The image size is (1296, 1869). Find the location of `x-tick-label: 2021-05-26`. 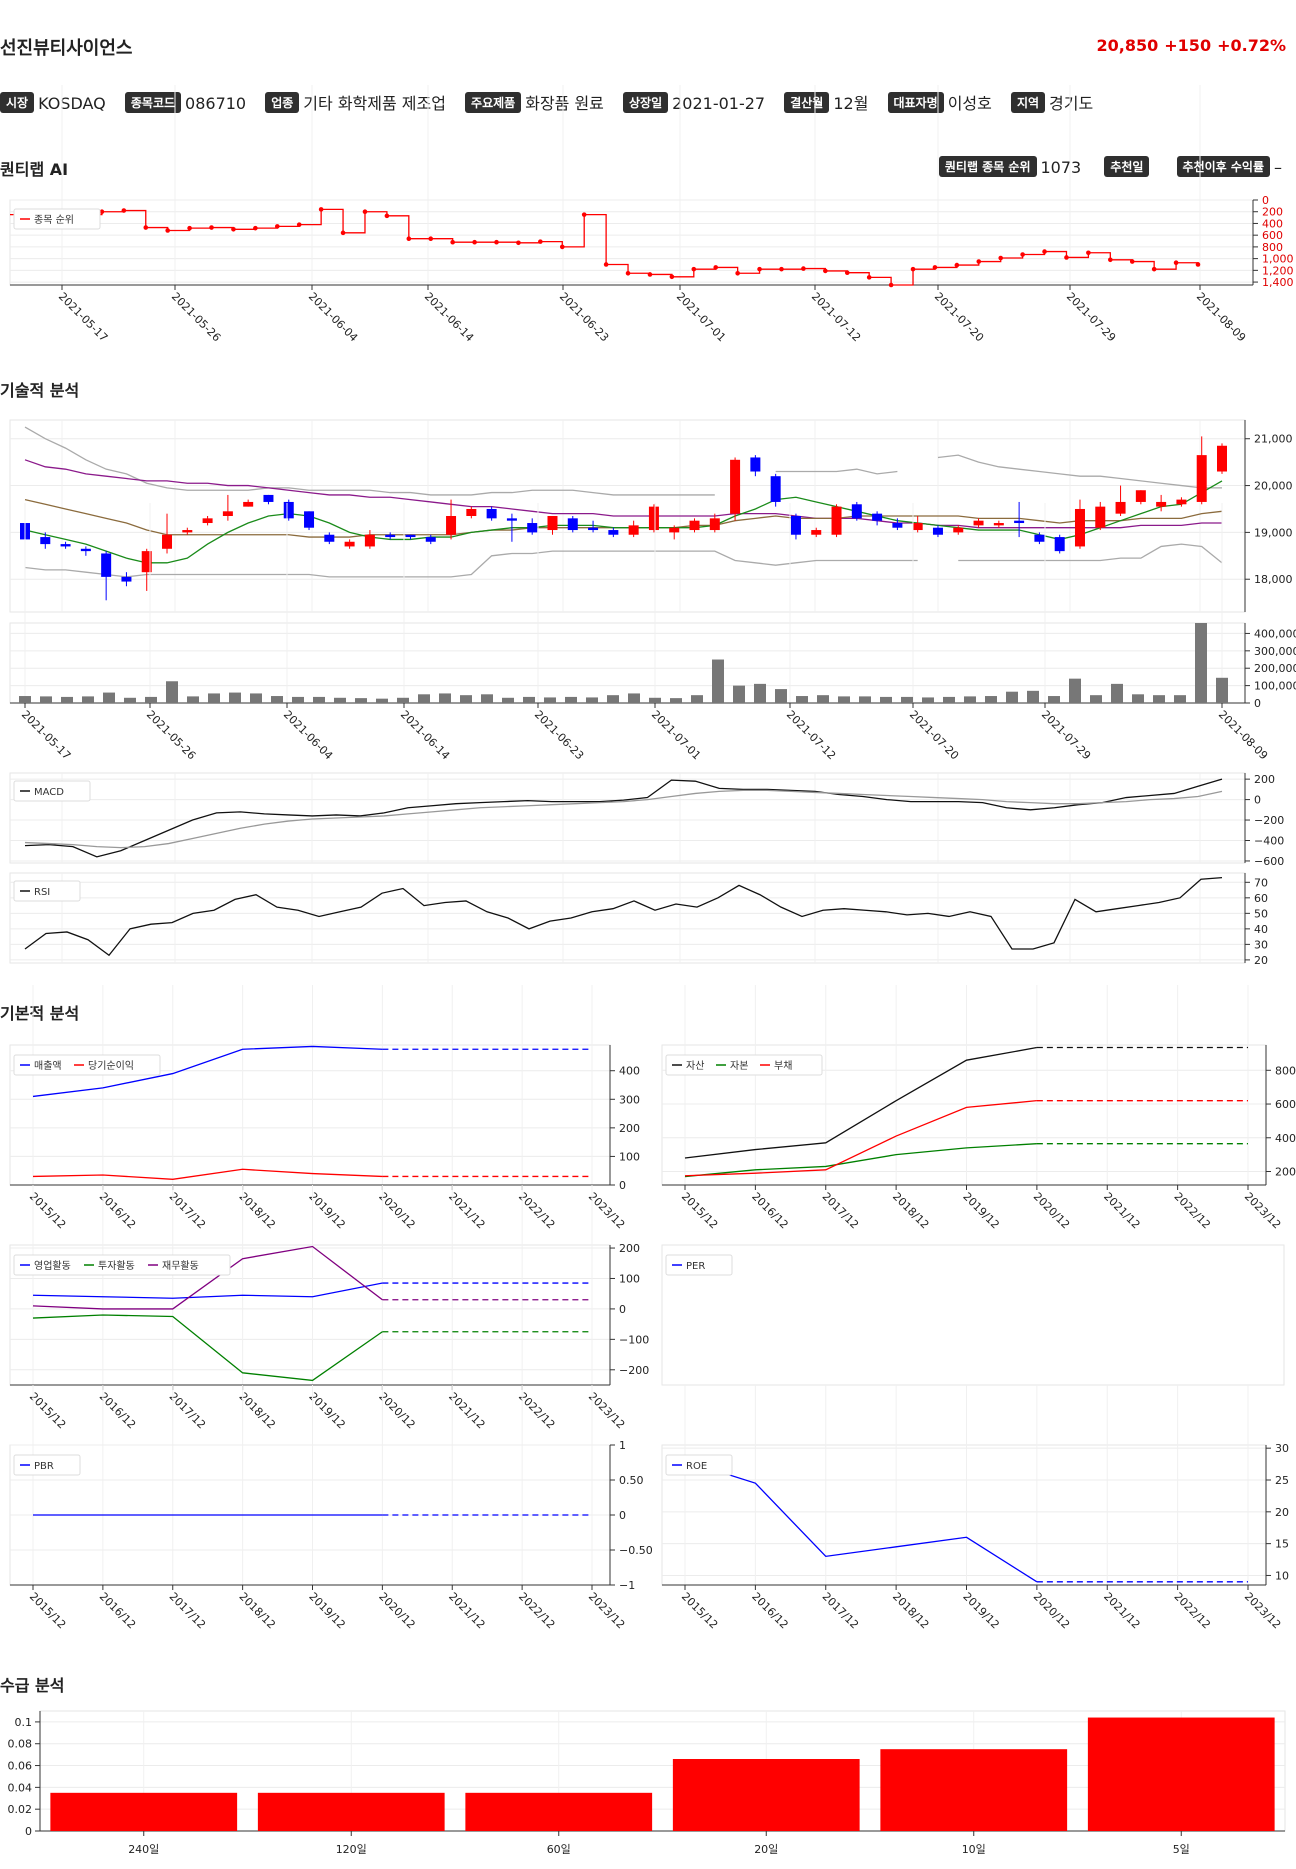

x-tick-label: 2021-05-26 is located at coordinates (171, 735).